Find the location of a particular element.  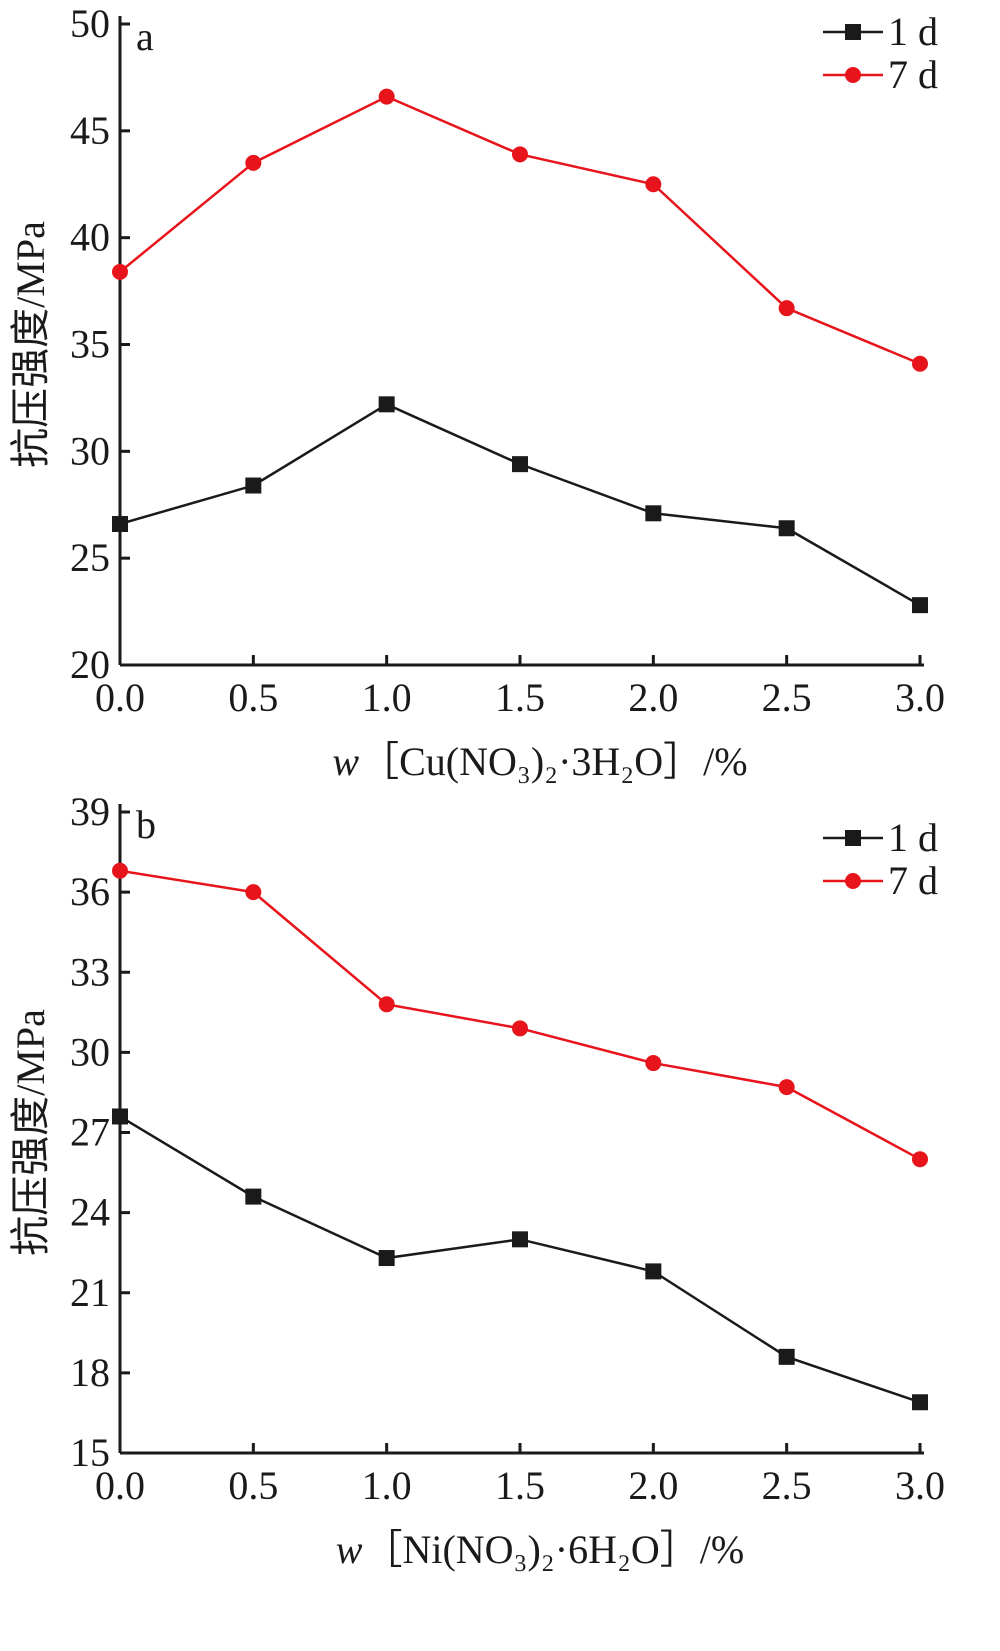

chart-a-x-tick-label: 0.0 is located at coordinates (120, 697).